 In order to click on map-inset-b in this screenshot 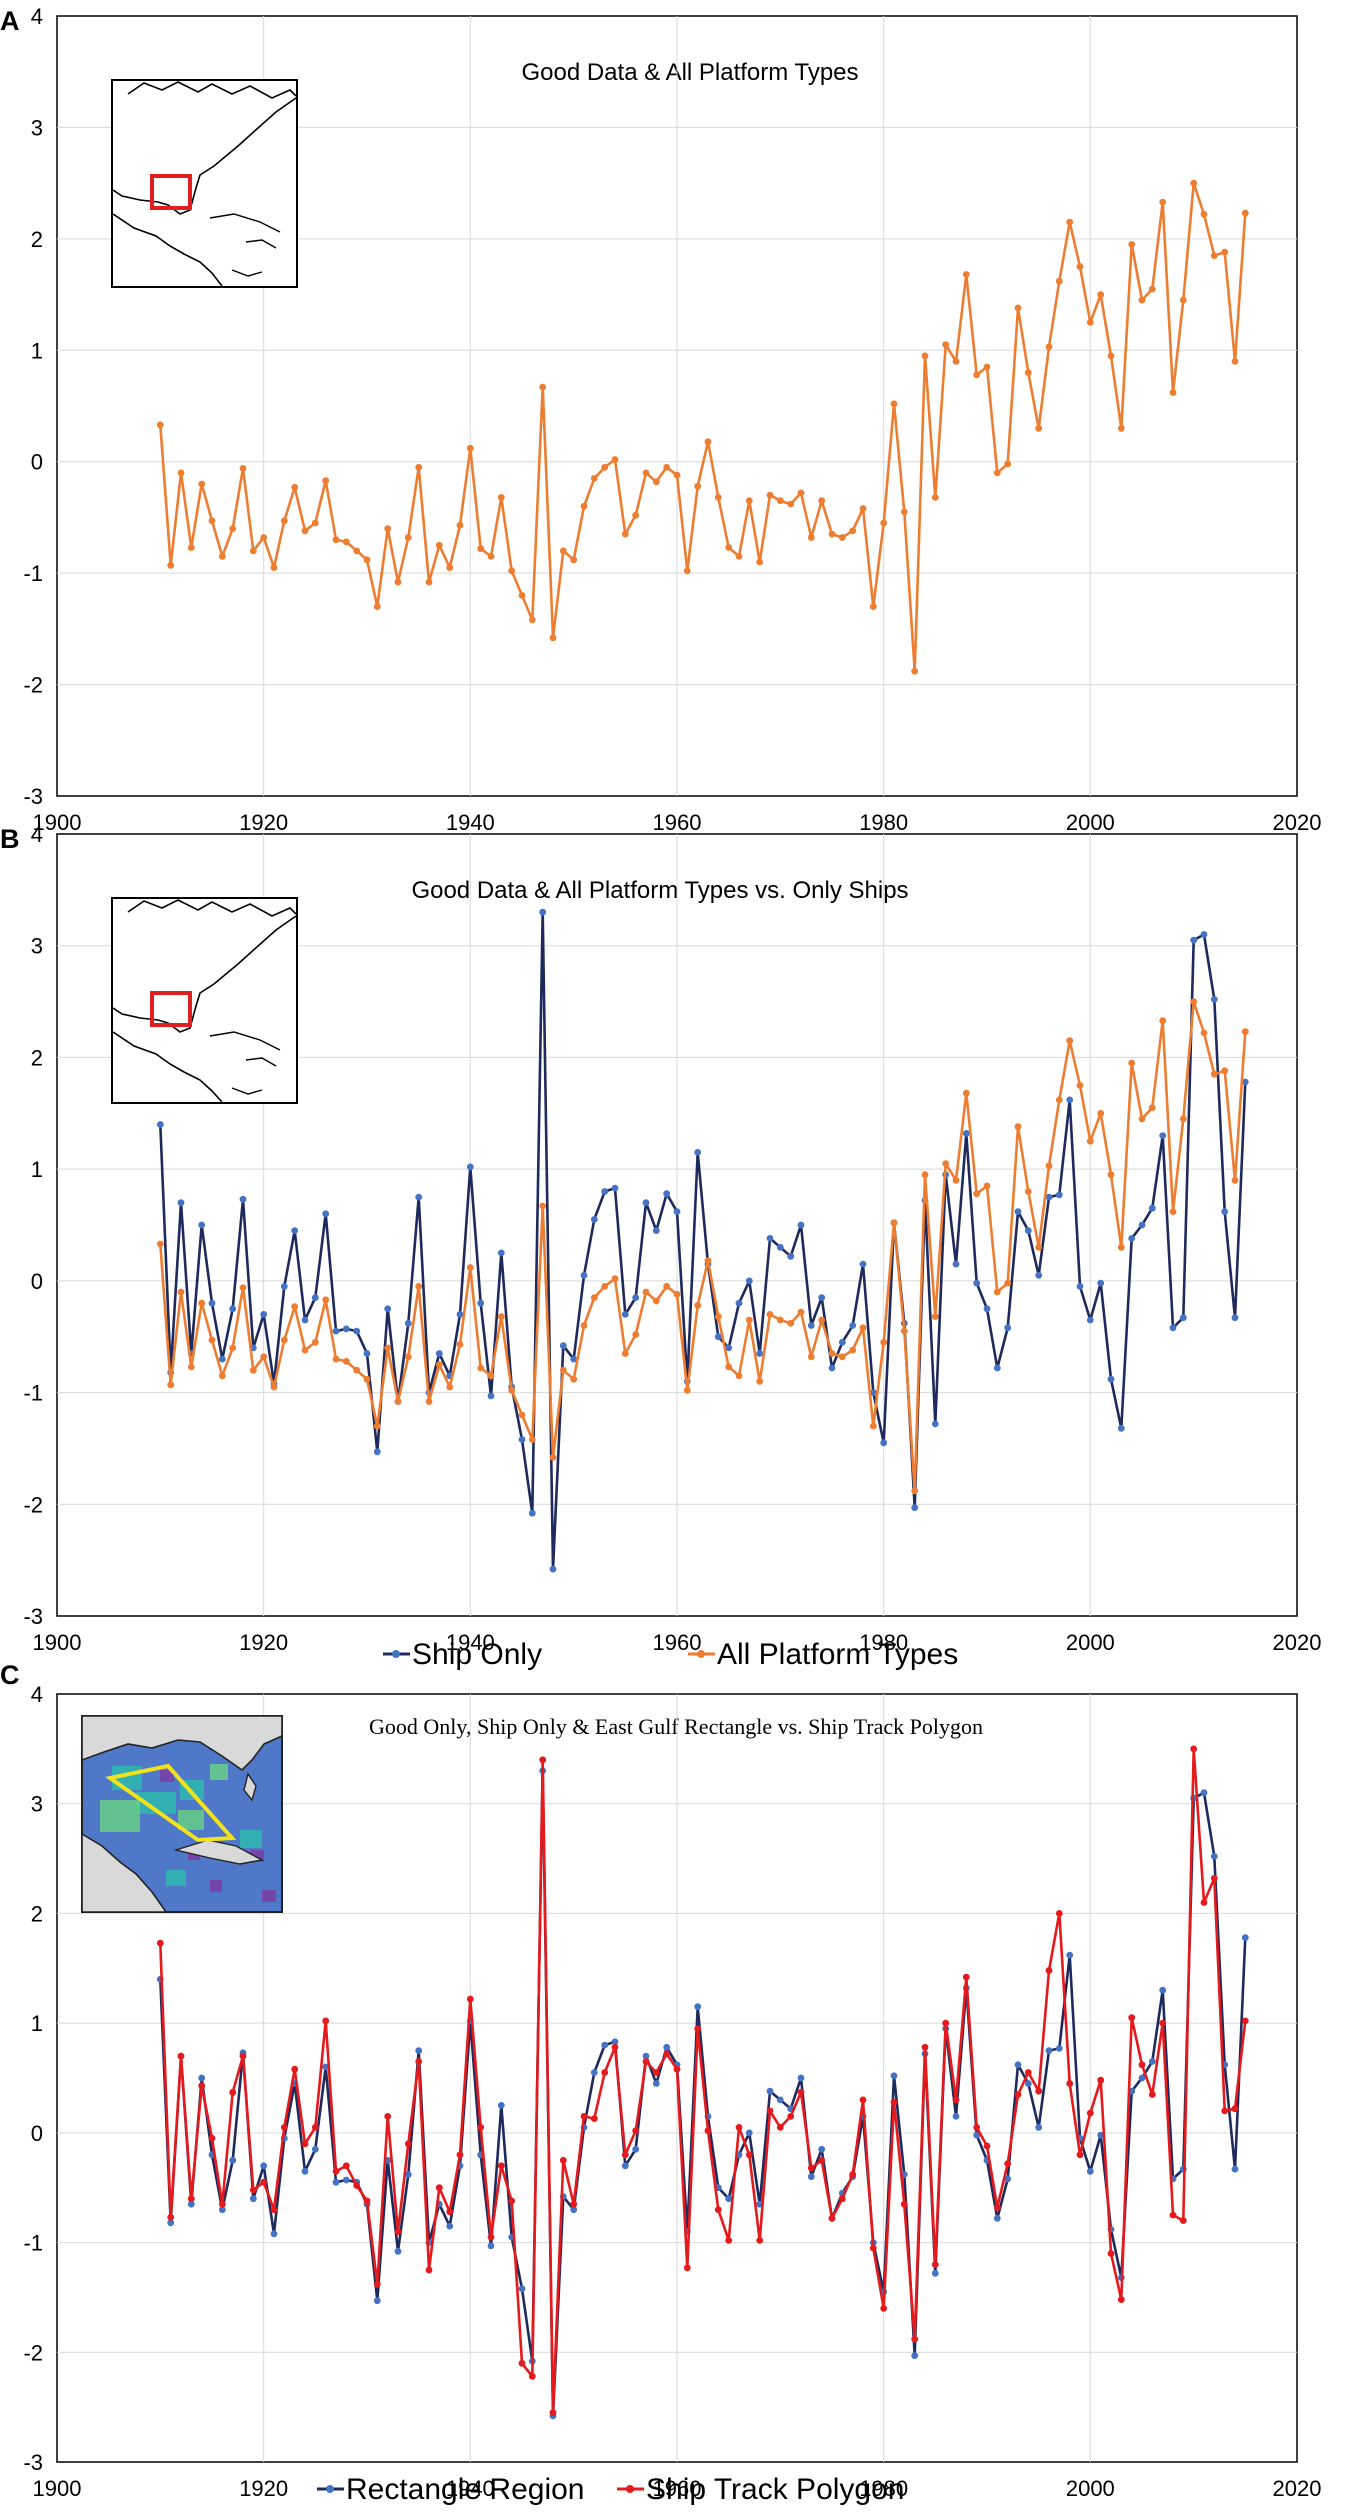, I will do `click(204, 1000)`.